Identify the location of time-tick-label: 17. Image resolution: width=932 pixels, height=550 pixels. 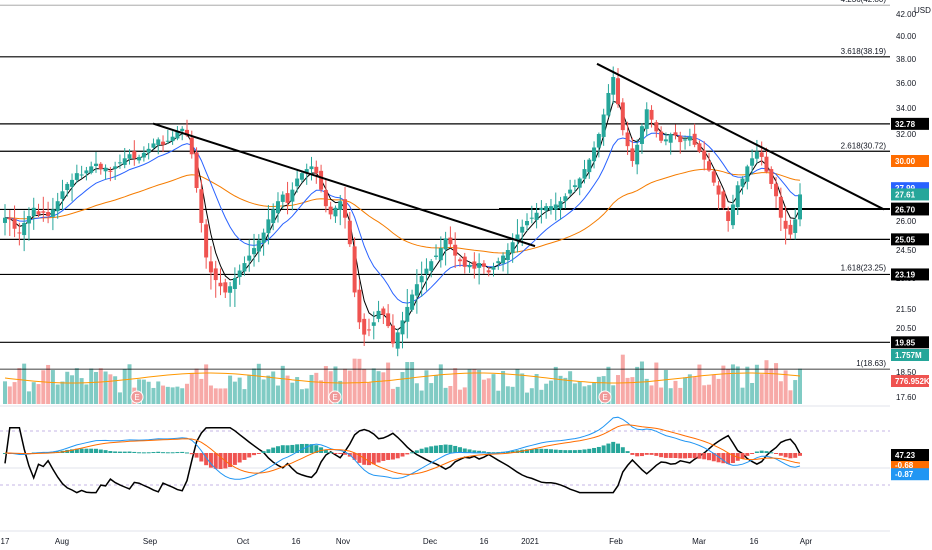
(5, 541).